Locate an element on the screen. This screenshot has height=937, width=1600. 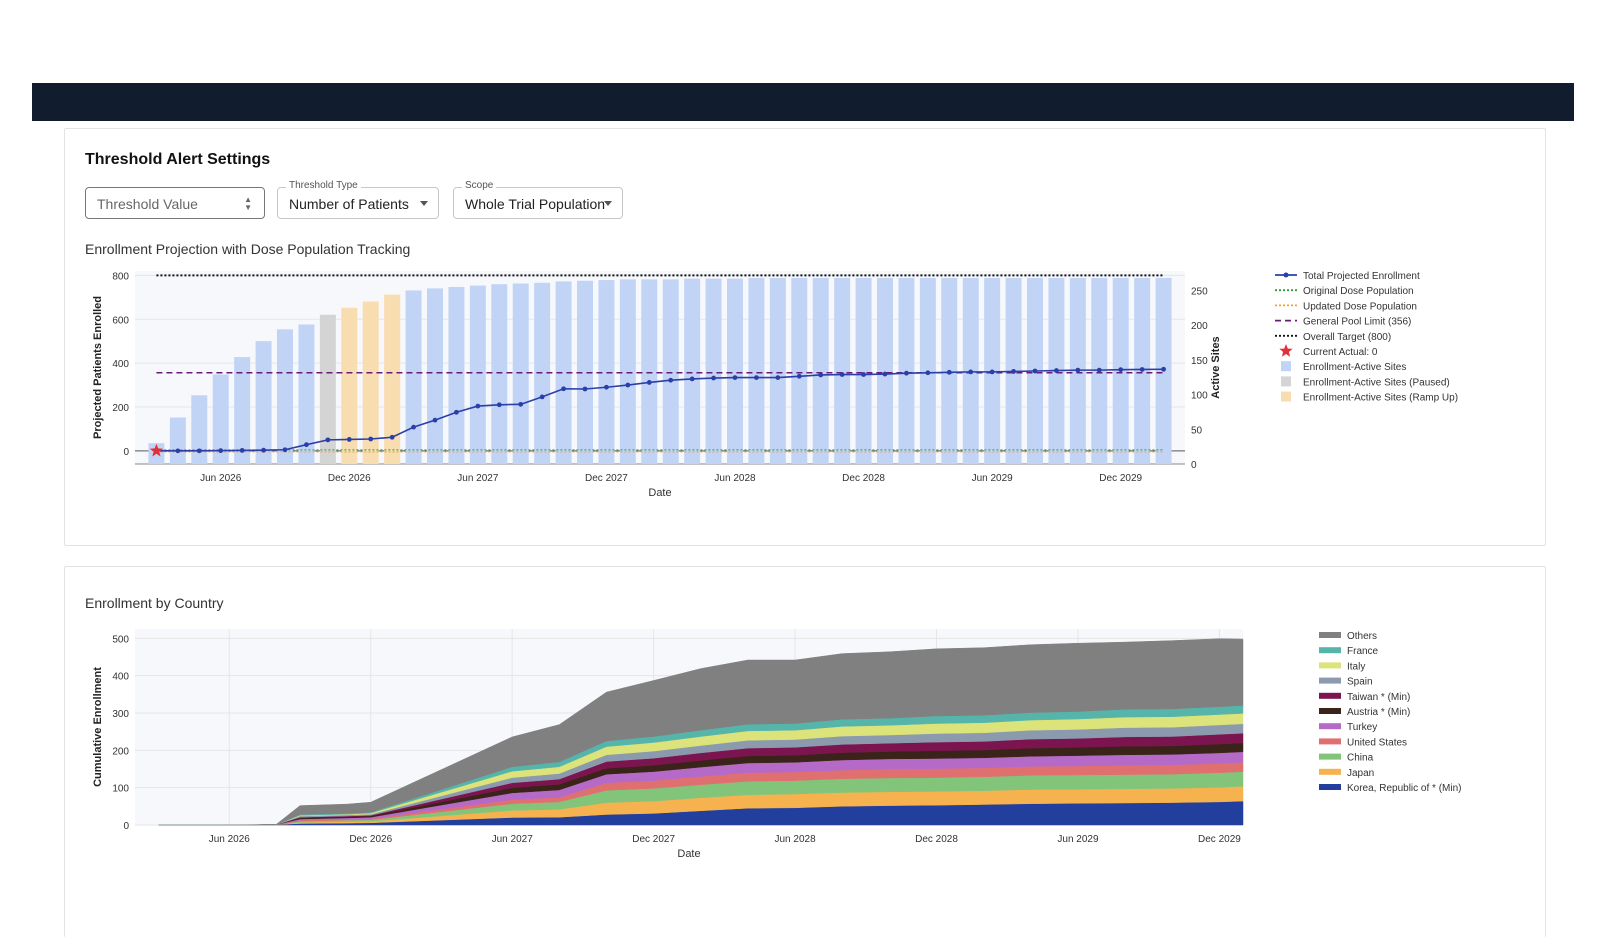
threshold-value-placeholder: Threshold Value is located at coordinates (147, 204).